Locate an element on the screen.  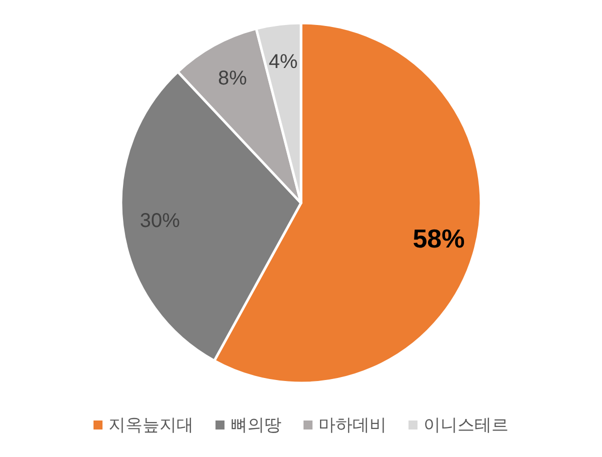
legend-label: 마하데비 is located at coordinates (352, 425).